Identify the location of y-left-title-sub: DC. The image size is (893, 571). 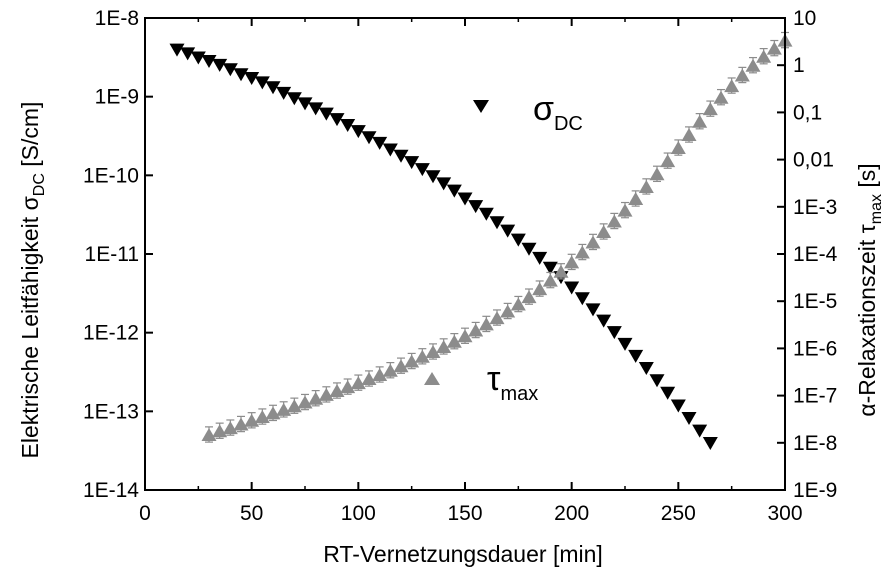
(39, 184).